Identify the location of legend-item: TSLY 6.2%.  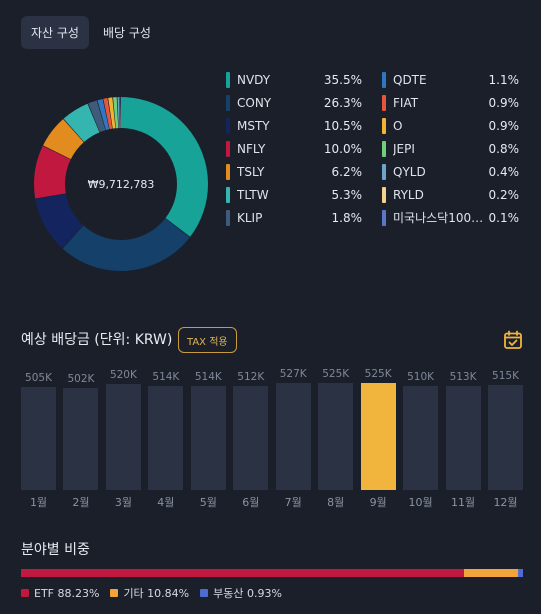
(294, 171).